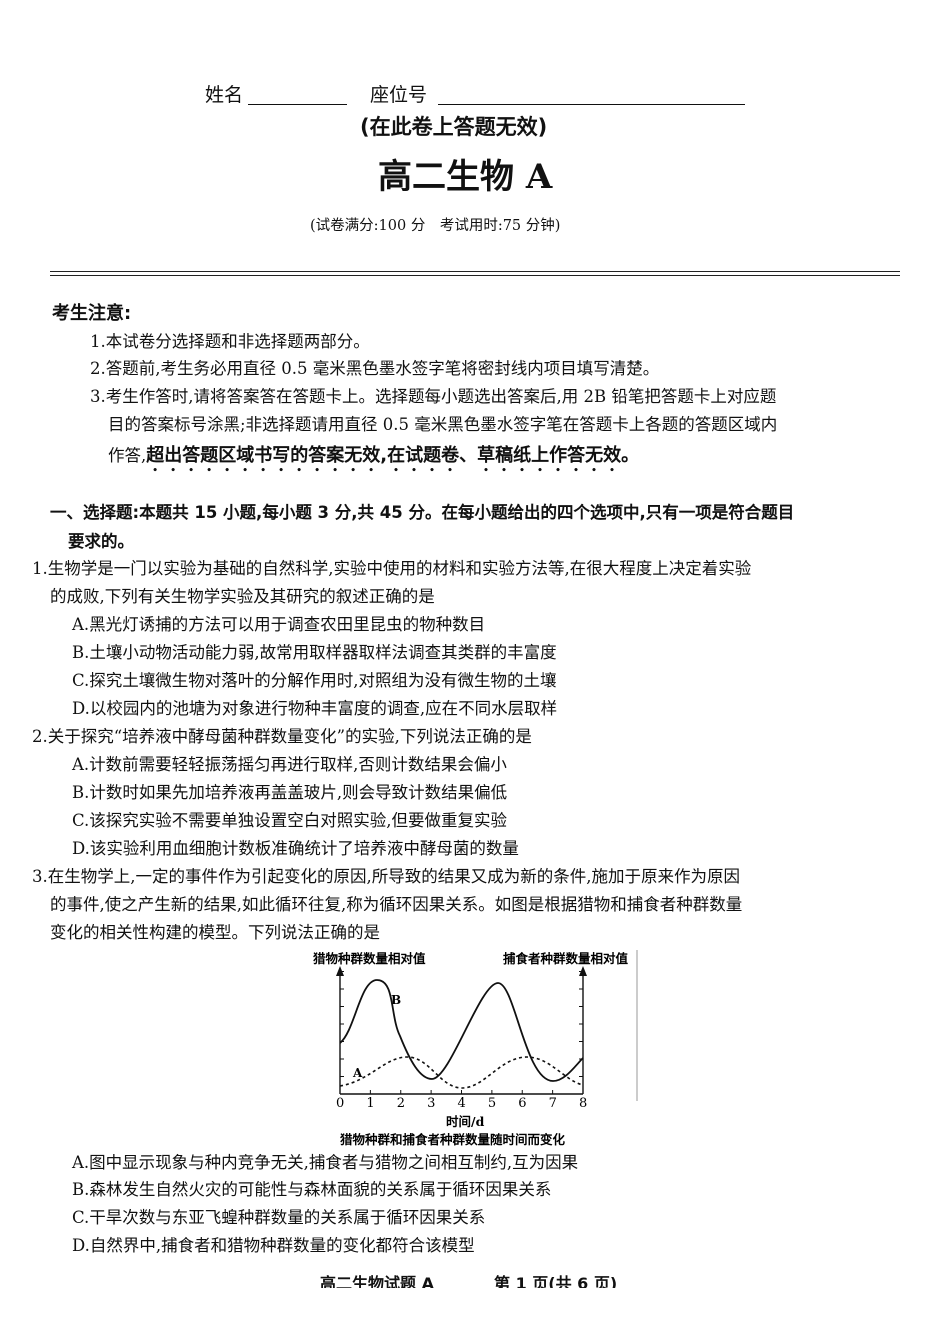 The width and height of the screenshot is (950, 1342). I want to click on question-1-option-c: C.探究土壤微生物对落叶的分解作用时,对照组为没有微生物的土壤, so click(314, 680).